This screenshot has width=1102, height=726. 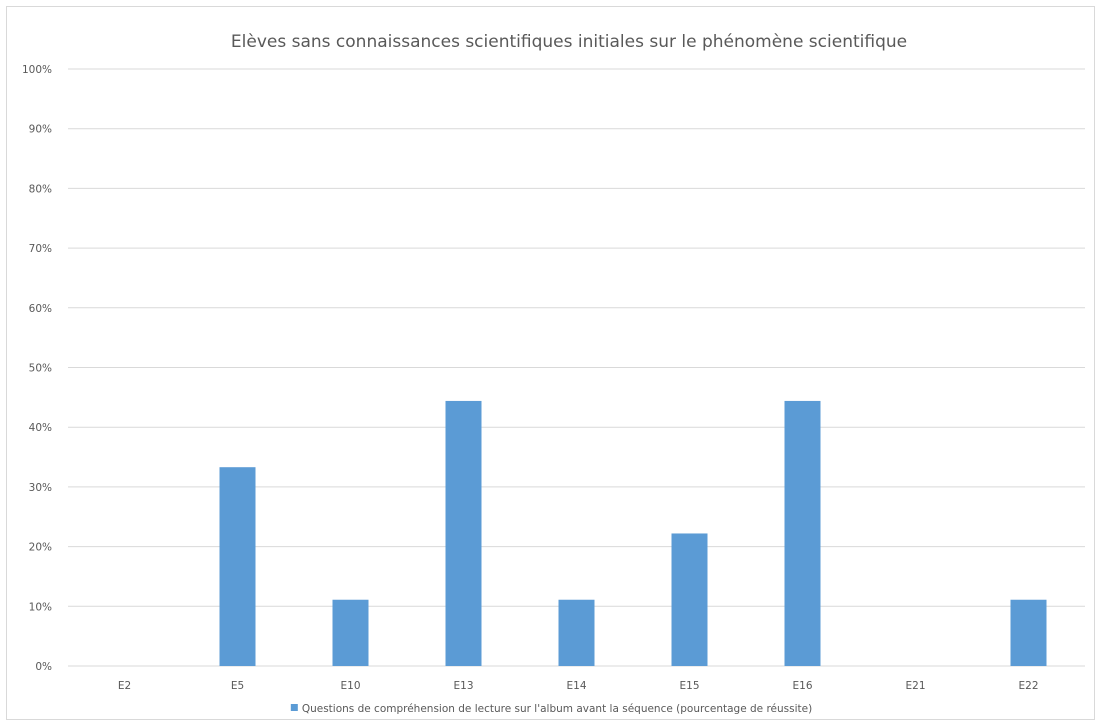 I want to click on y-tick-label: 10%, so click(x=40, y=607).